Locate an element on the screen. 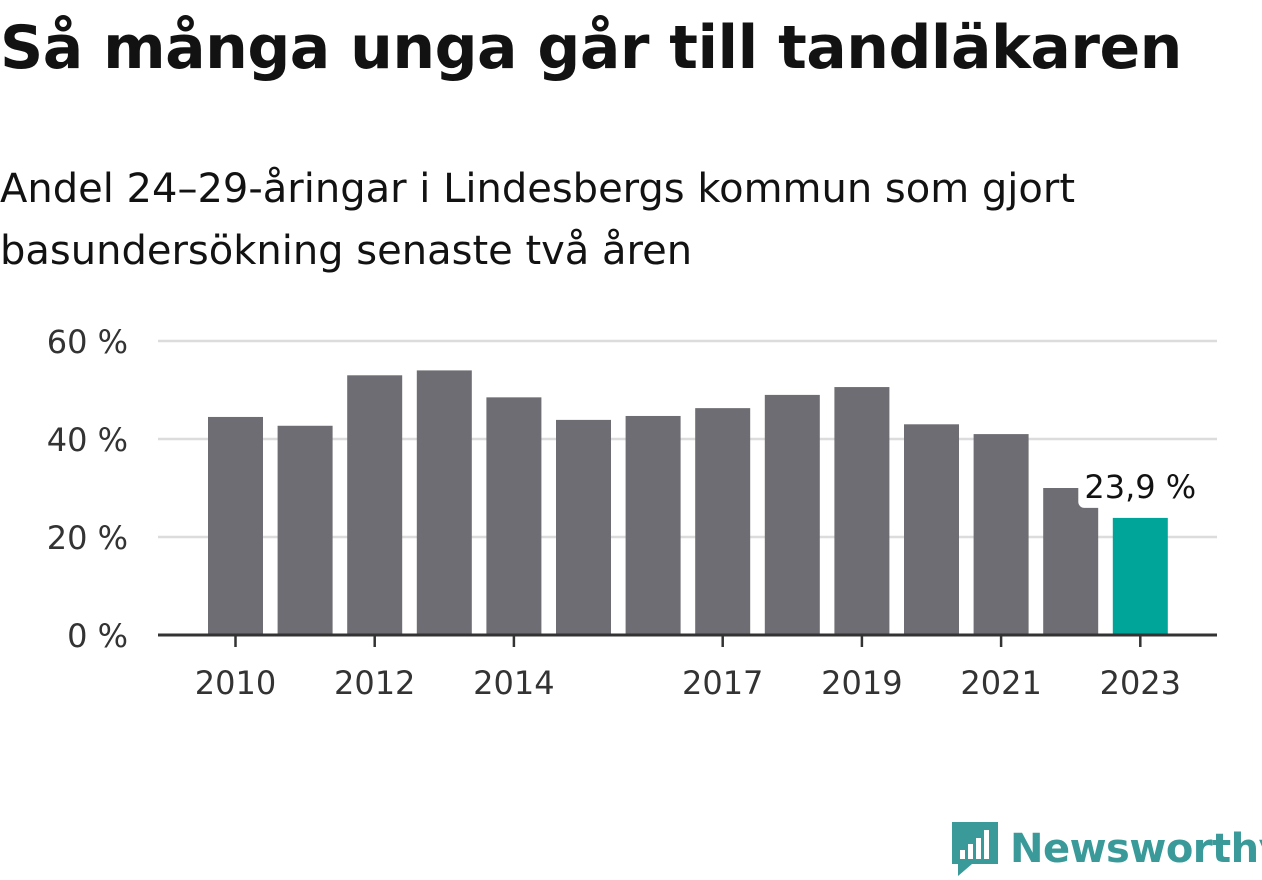  x-tick-label: 2012 is located at coordinates (374, 683).